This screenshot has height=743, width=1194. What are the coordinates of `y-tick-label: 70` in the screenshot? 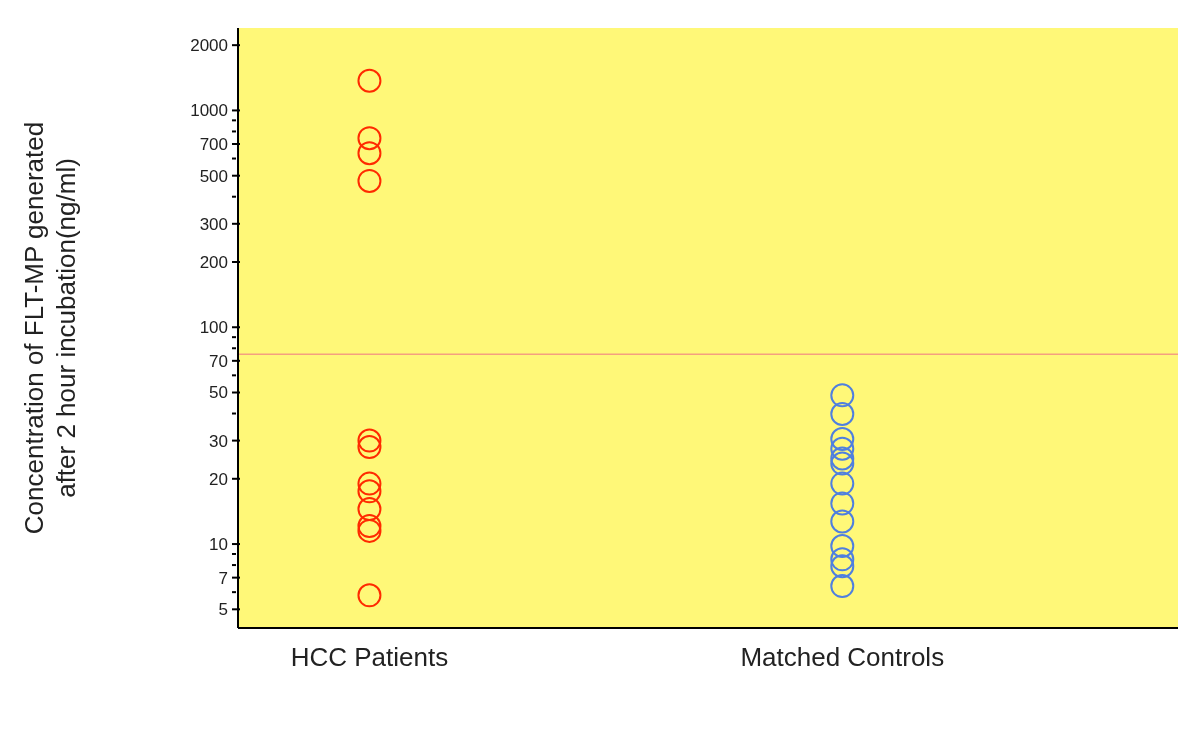 It's located at (218, 361).